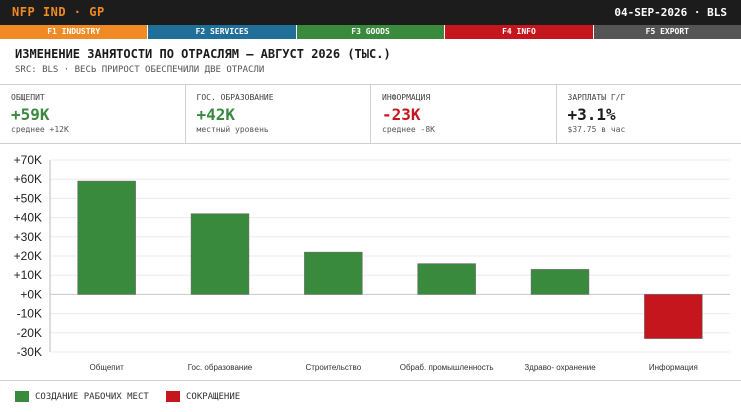 This screenshot has height=412, width=741. What do you see at coordinates (670, 12) in the screenshot?
I see `date-source-label: 04-SEP-2026 · BLS` at bounding box center [670, 12].